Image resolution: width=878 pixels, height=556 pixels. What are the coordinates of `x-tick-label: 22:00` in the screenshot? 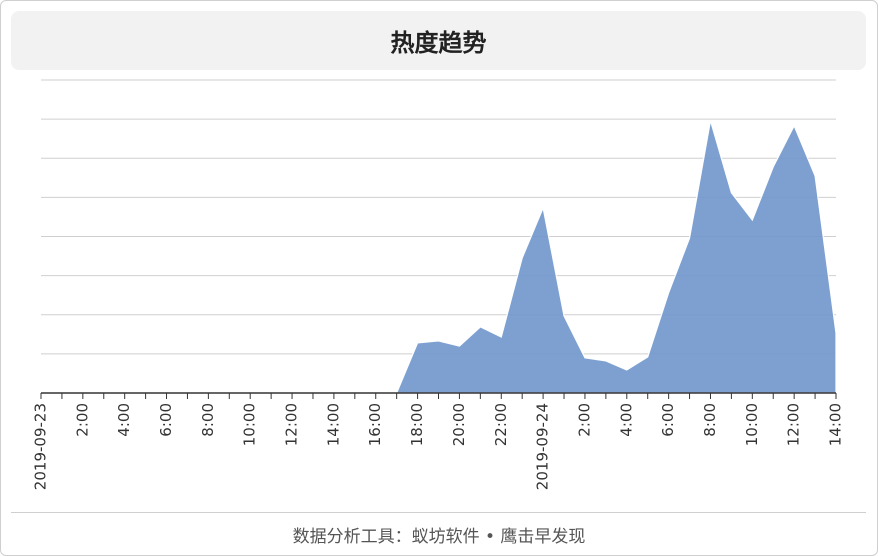 It's located at (501, 424).